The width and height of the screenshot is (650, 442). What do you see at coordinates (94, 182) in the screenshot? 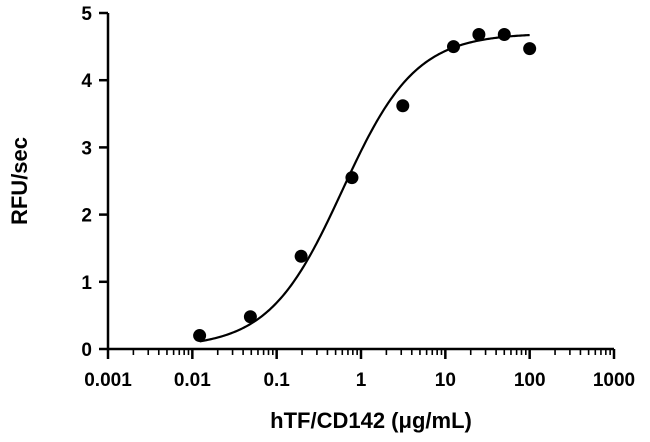
I see `y-axis-ticks: 0 1 2 3 4 5` at bounding box center [94, 182].